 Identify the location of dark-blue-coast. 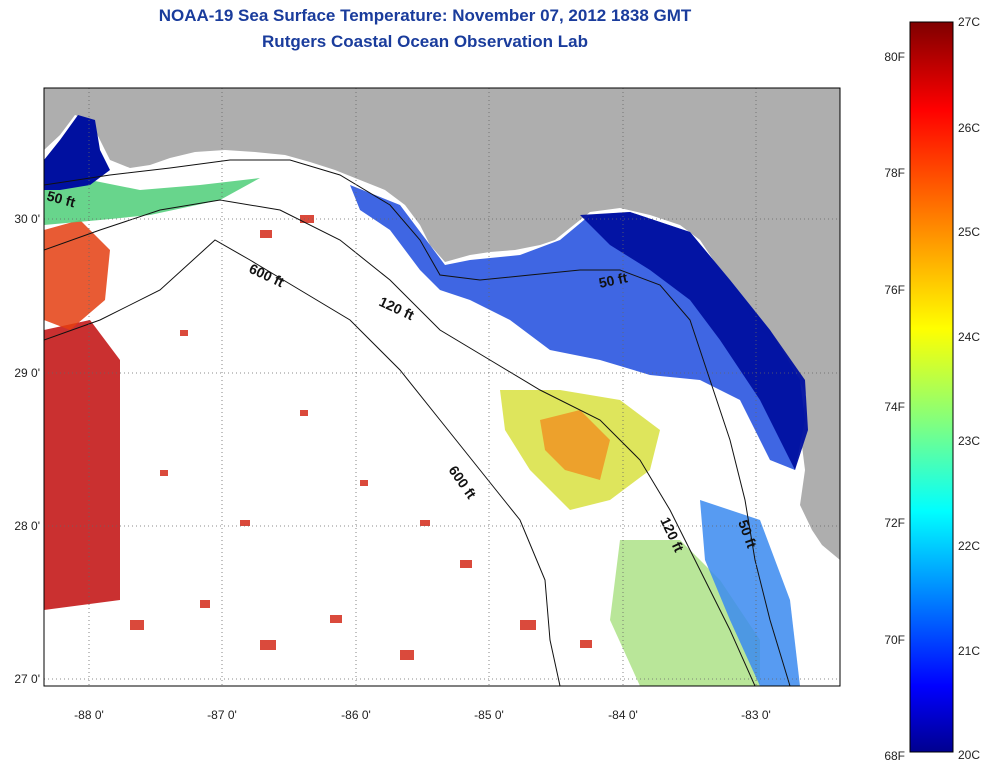
(694, 341).